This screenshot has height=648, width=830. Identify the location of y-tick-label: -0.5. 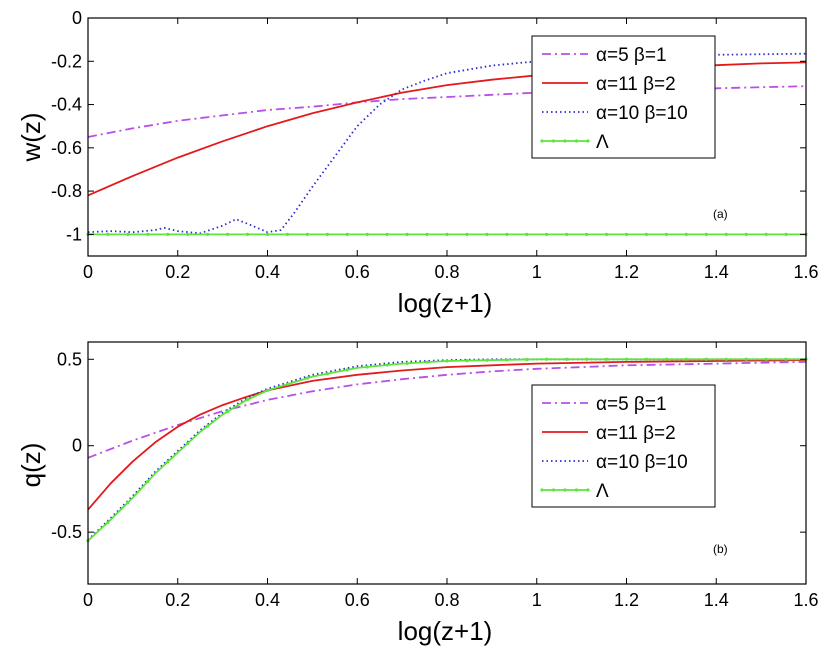
(66, 532).